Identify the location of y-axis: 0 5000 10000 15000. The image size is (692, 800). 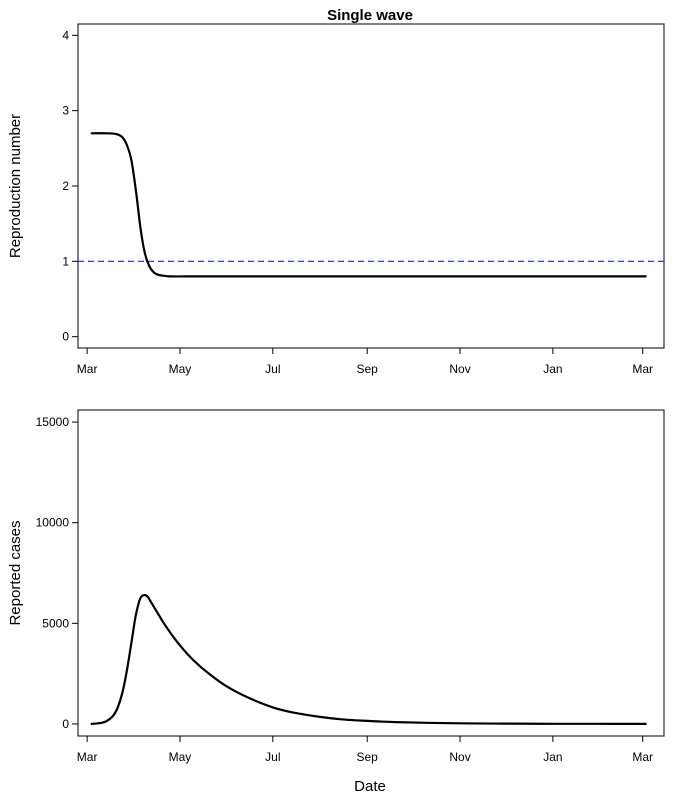
(57, 573).